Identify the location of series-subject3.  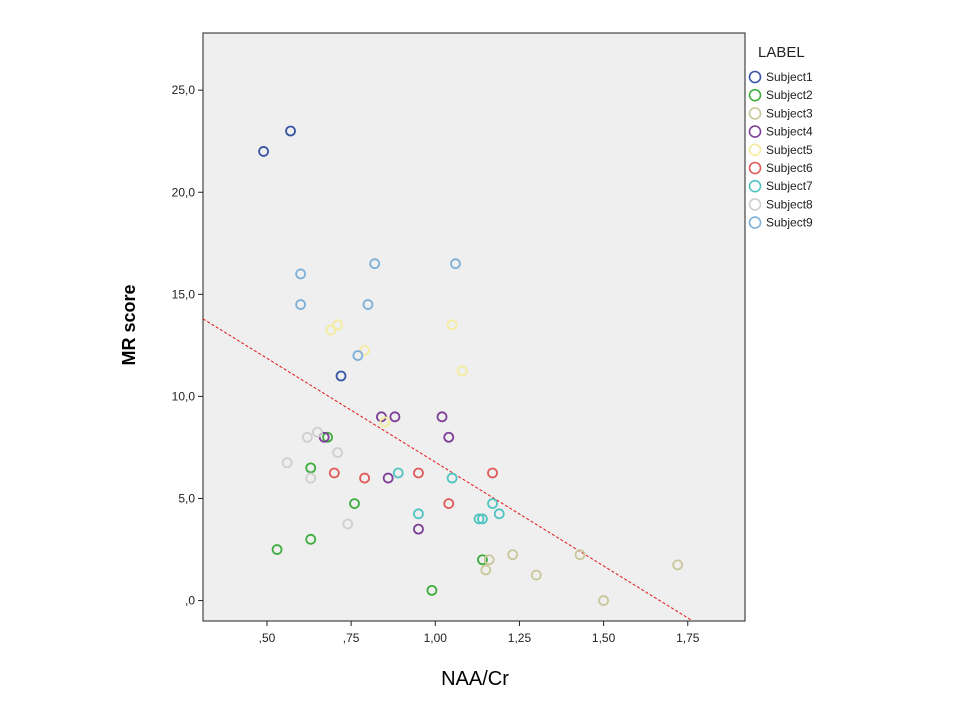
(582, 577).